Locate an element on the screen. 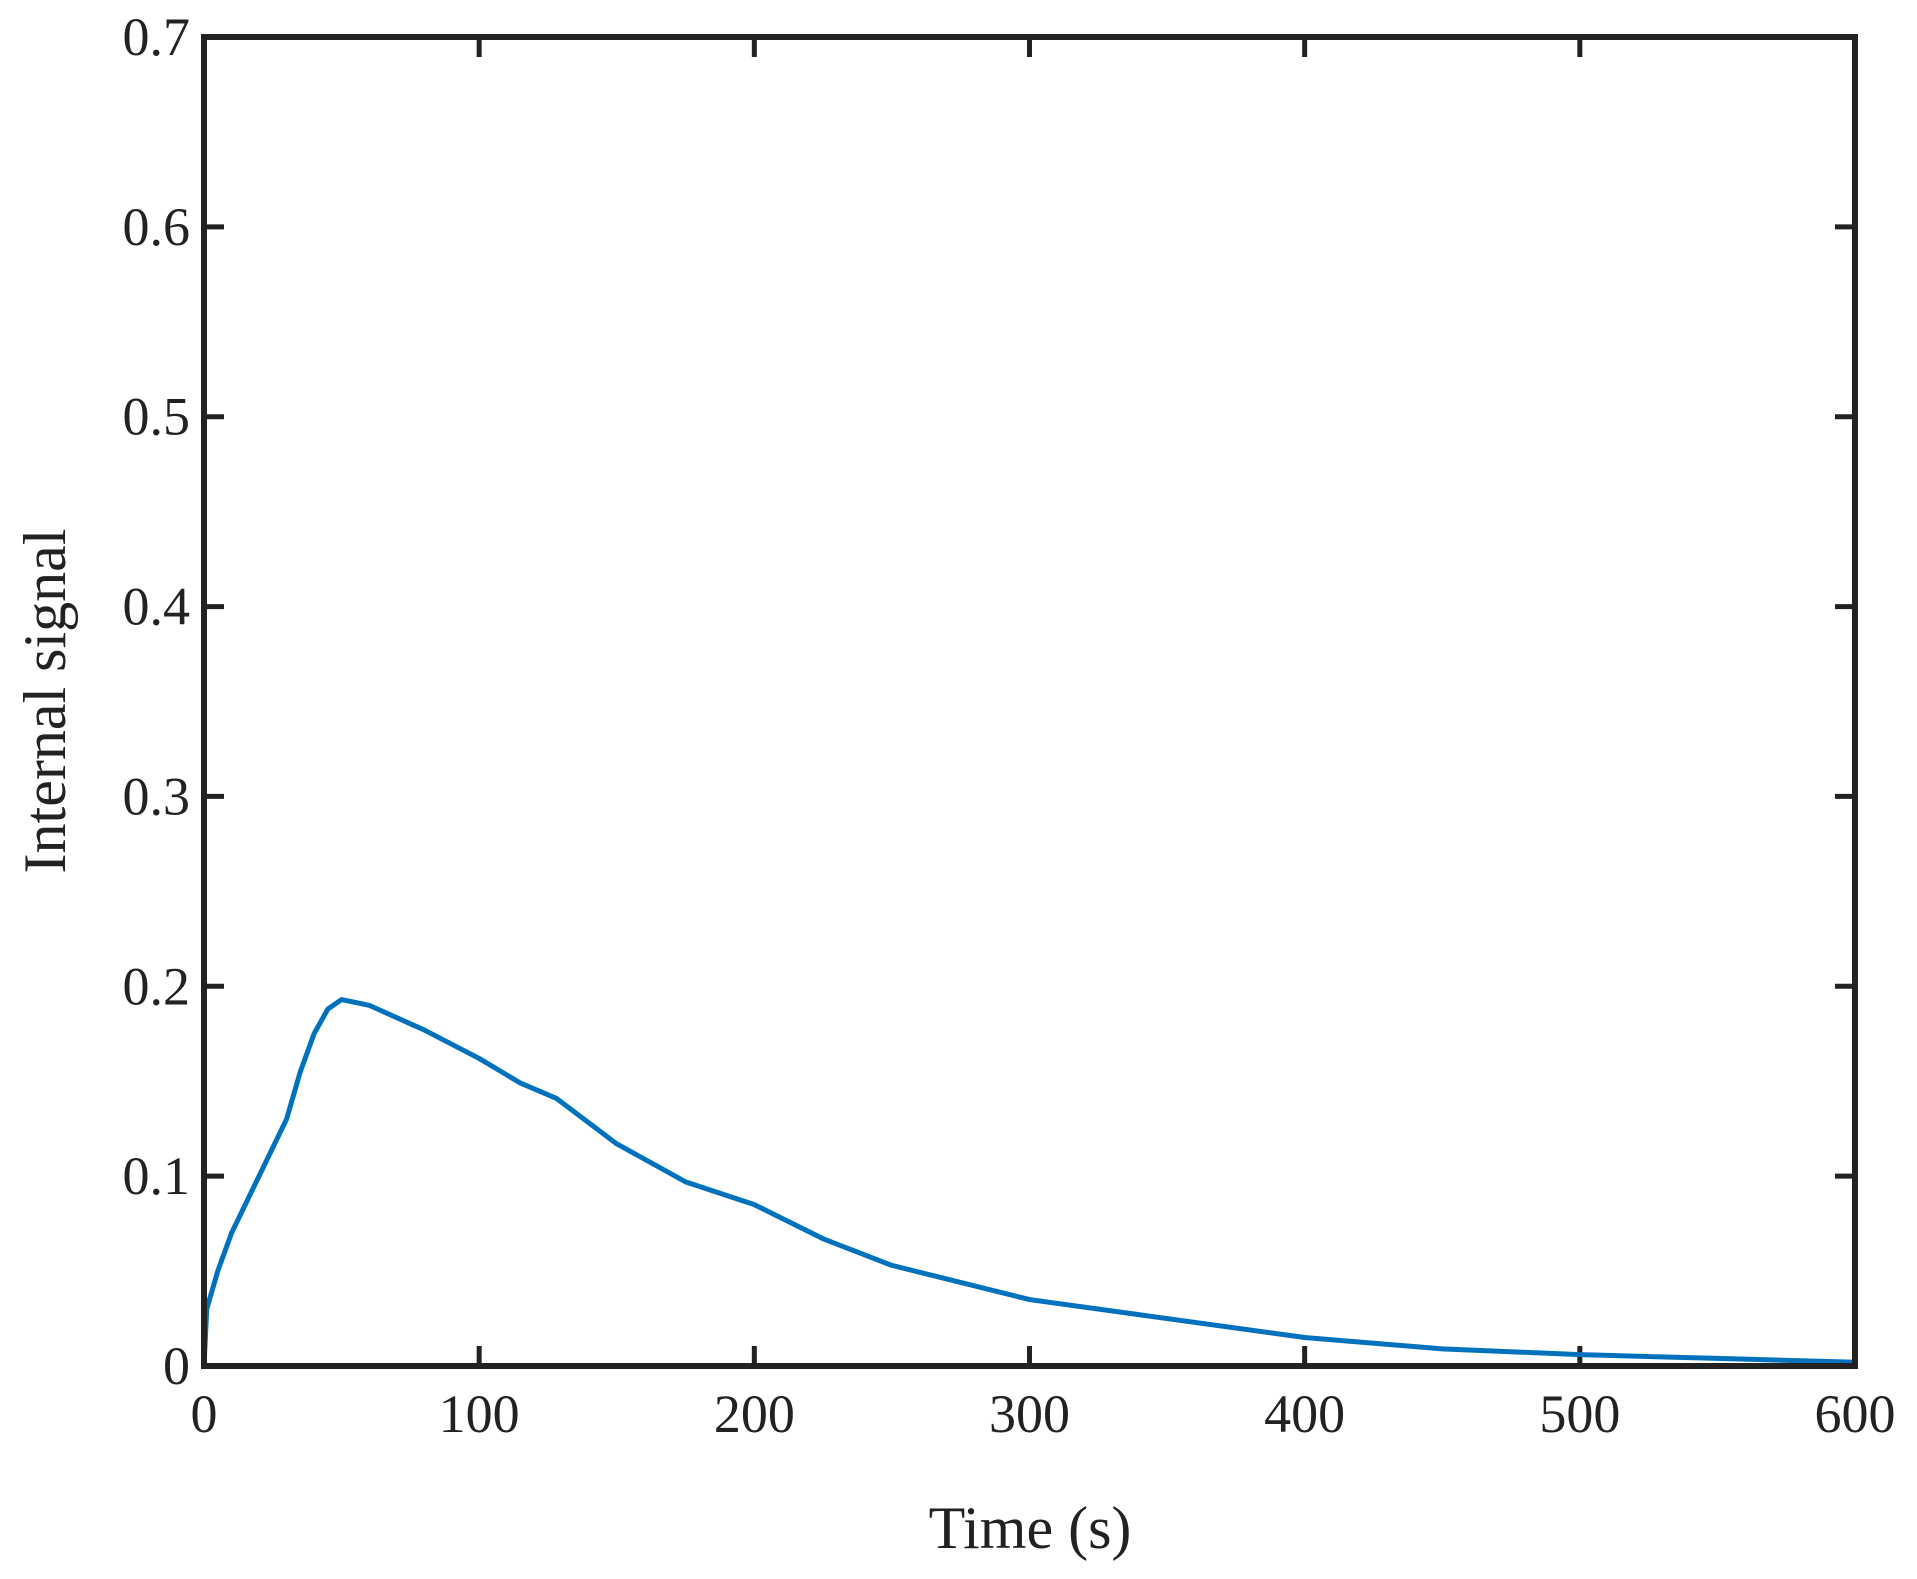 The image size is (1917, 1579). x-tick-label: 300 is located at coordinates (1029, 1414).